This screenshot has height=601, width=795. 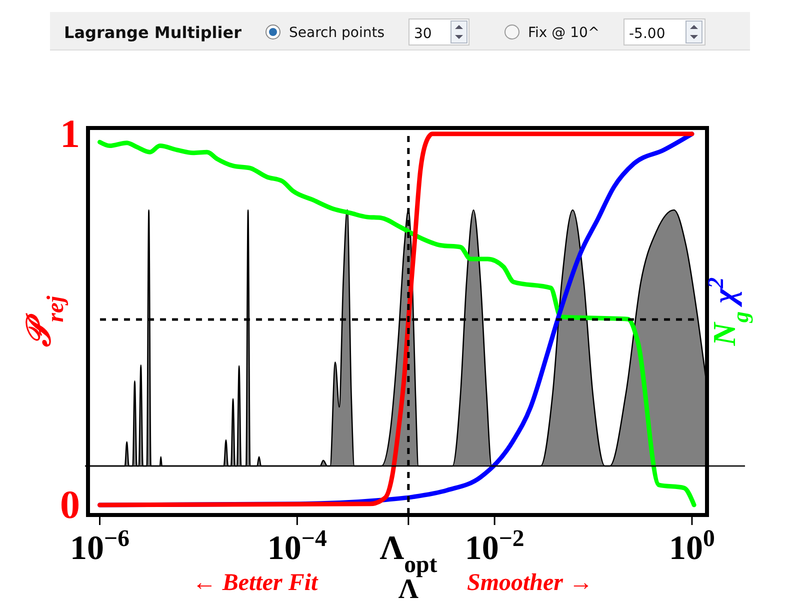 I want to click on text: Search points, so click(x=337, y=33).